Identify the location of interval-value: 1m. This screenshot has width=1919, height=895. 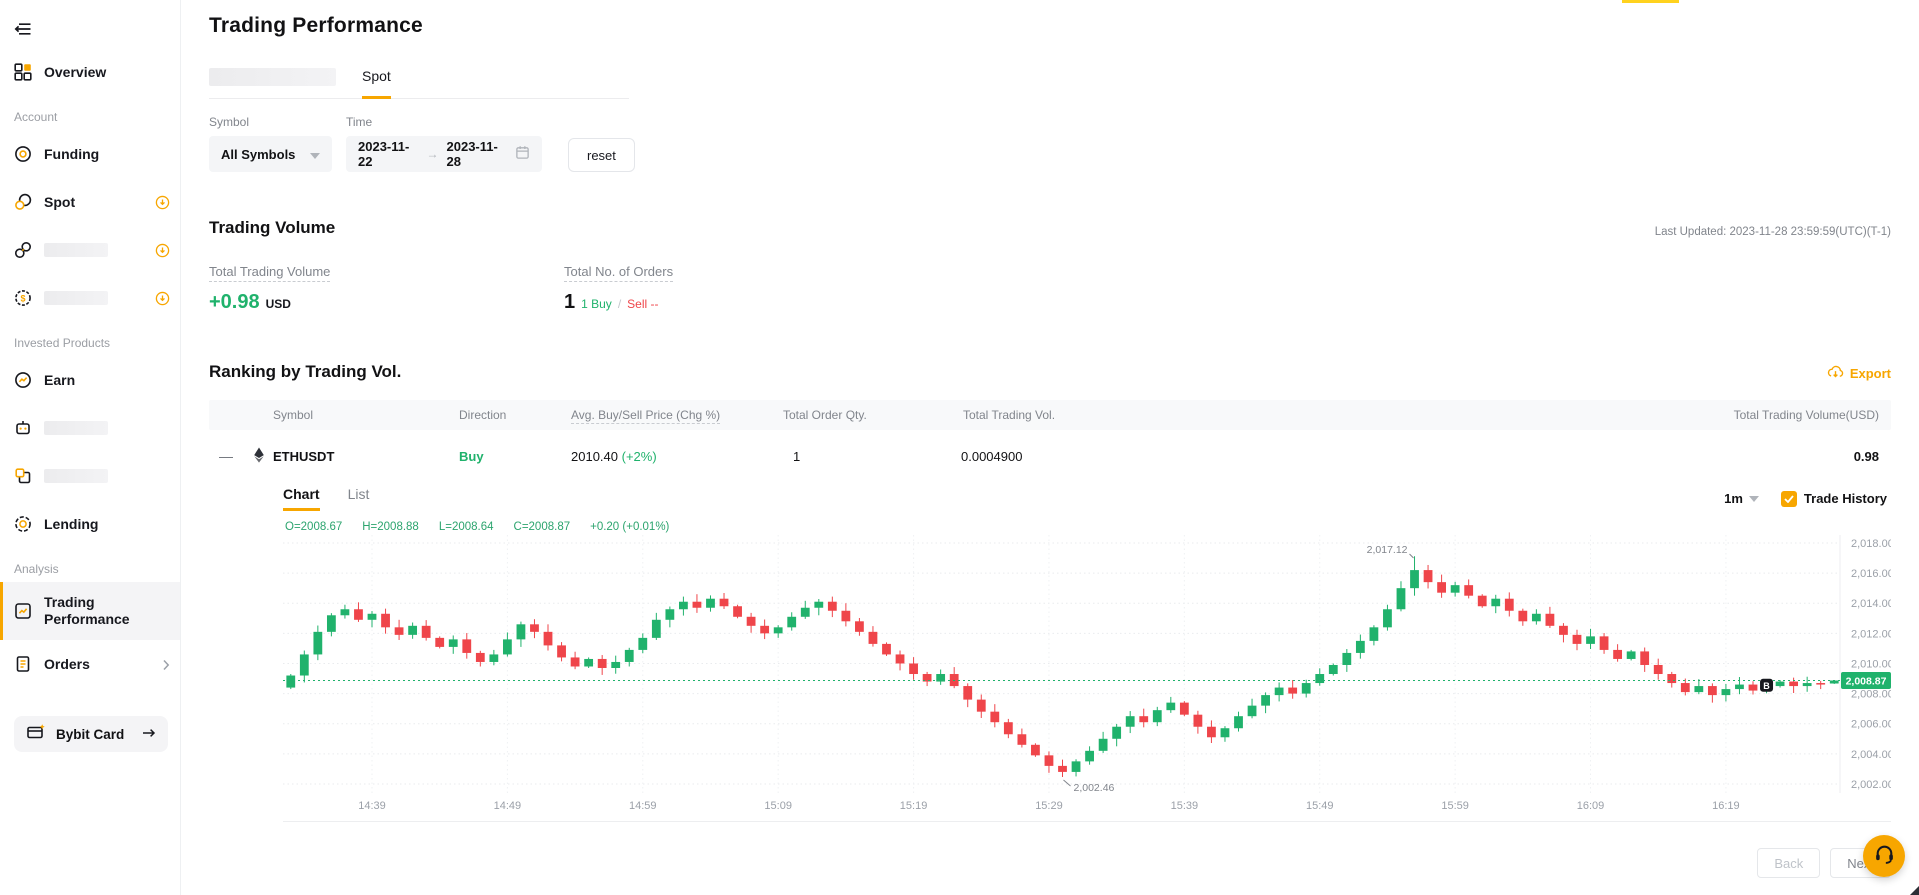
(1733, 499).